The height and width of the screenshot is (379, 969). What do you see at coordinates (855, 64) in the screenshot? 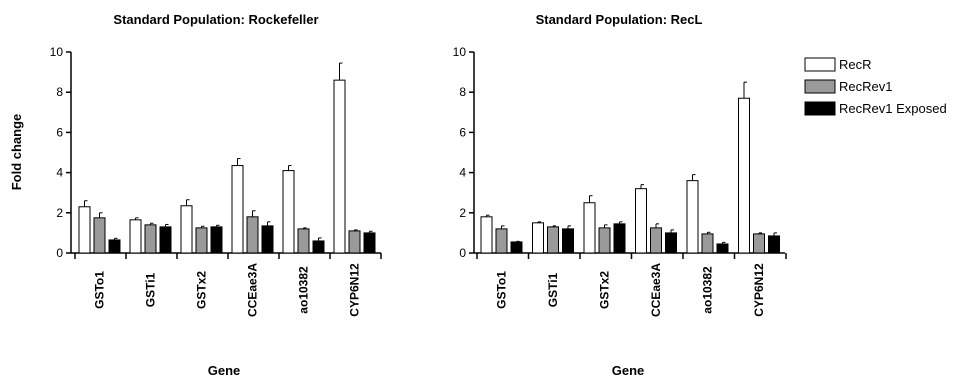
I see `legend-label: RecR` at bounding box center [855, 64].